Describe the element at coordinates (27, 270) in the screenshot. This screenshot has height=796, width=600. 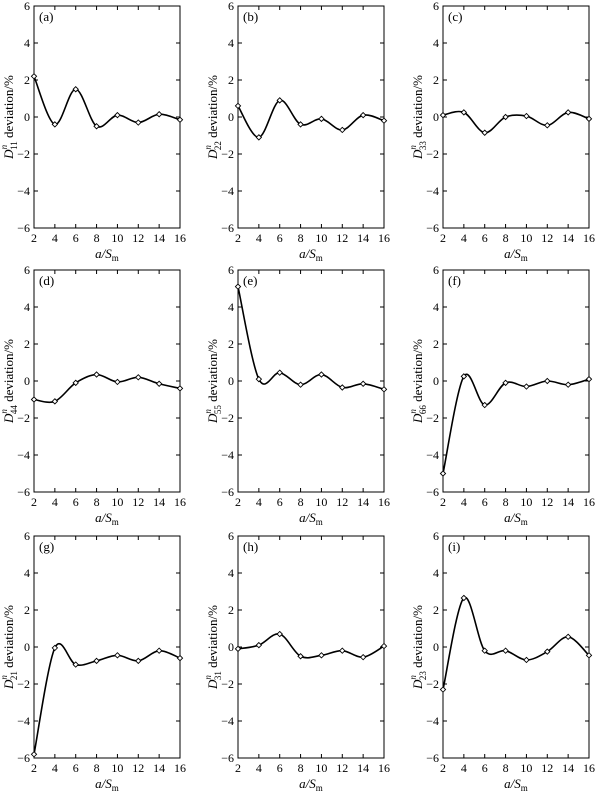
I see `y-tick-label: 6` at that location.